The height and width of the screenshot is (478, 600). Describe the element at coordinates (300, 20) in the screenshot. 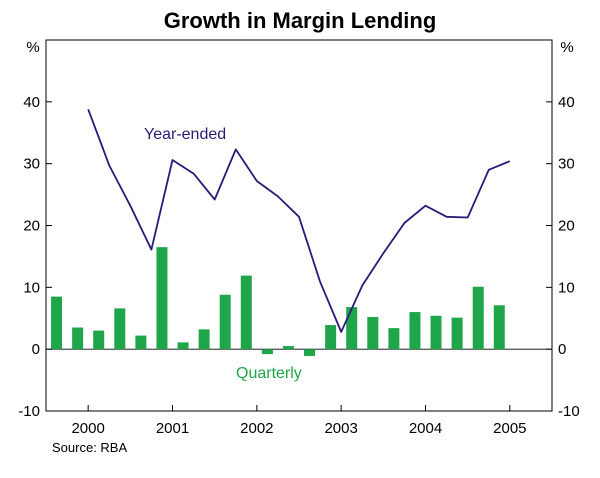

I see `chart-title: Growth in Margin Lending` at that location.